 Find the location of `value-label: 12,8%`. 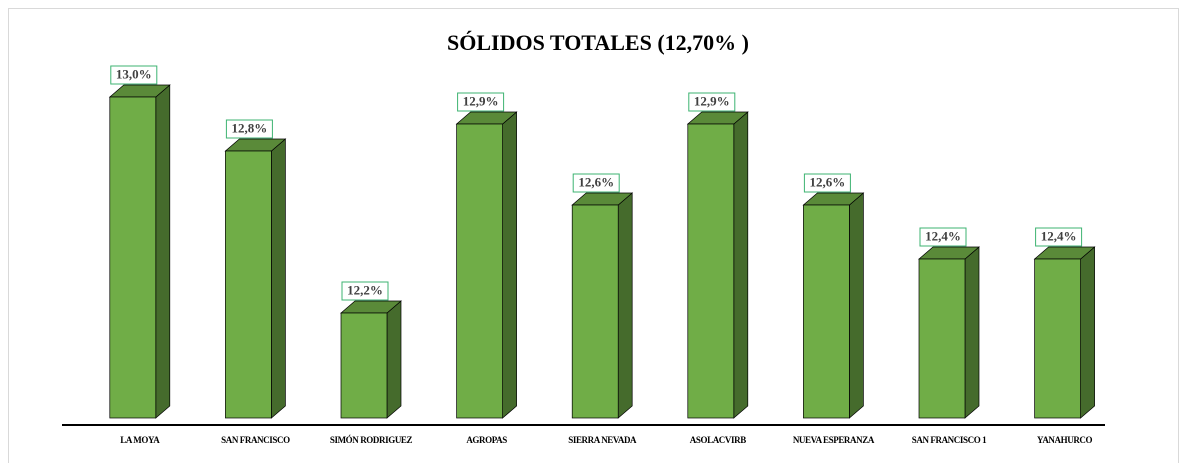

value-label: 12,8% is located at coordinates (250, 127).